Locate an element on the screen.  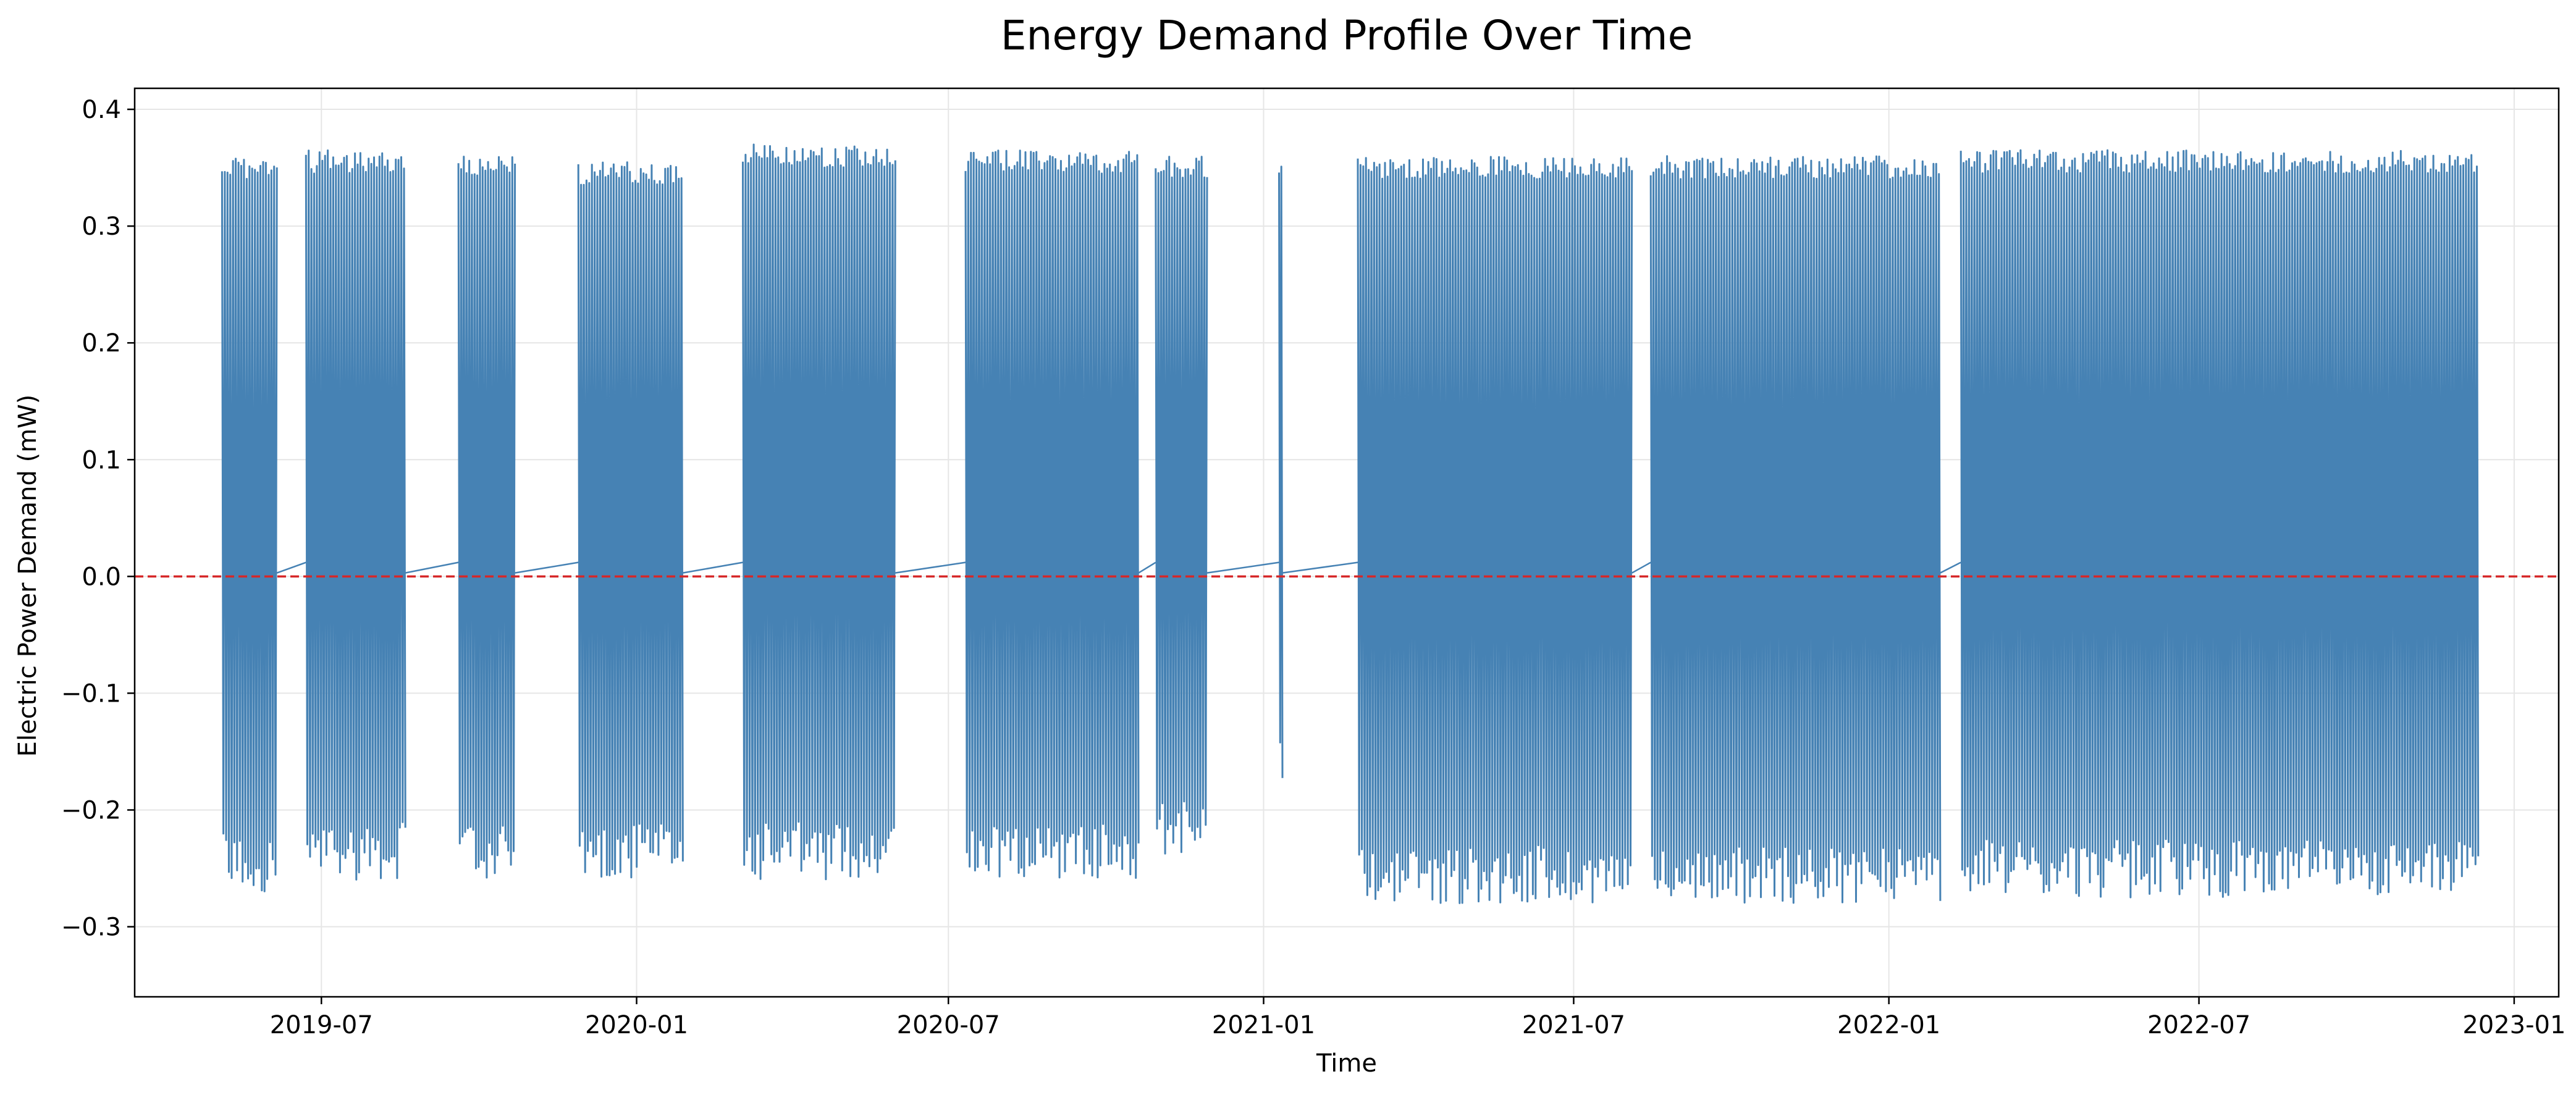
y-axis-ticks: −0.3 −0.2 −0.1 0.0 0.1 0.2 0.3 0.4 is located at coordinates (98, 519).